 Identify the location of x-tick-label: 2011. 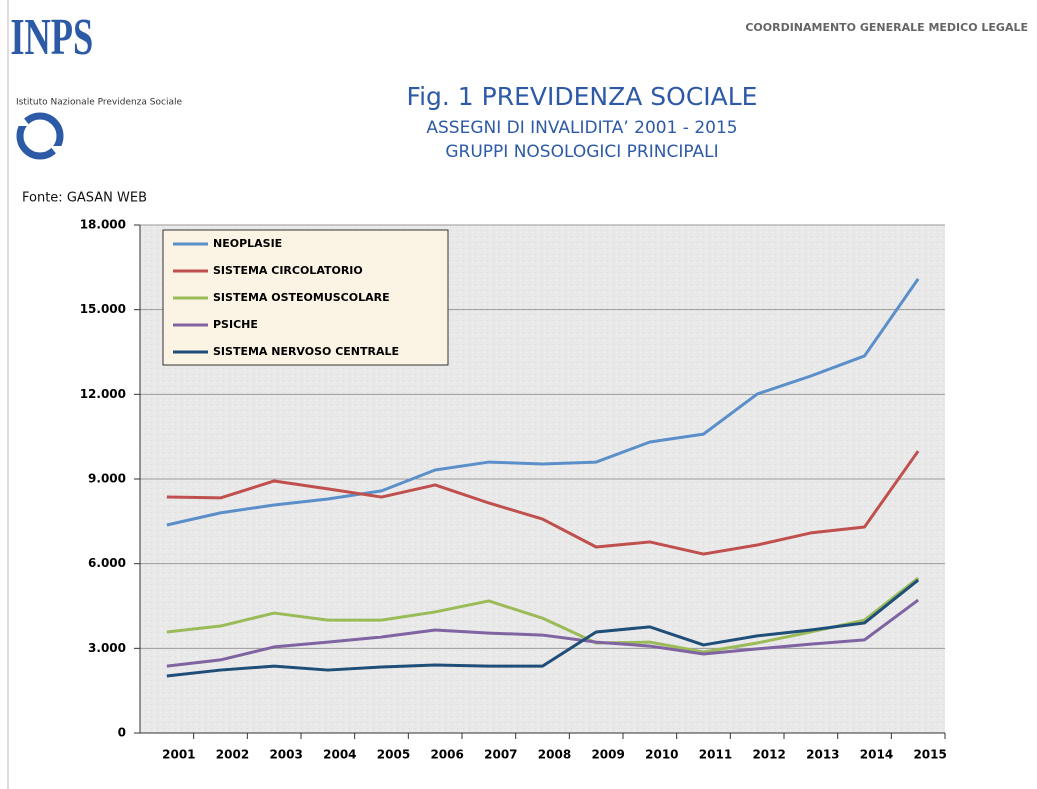
(715, 755).